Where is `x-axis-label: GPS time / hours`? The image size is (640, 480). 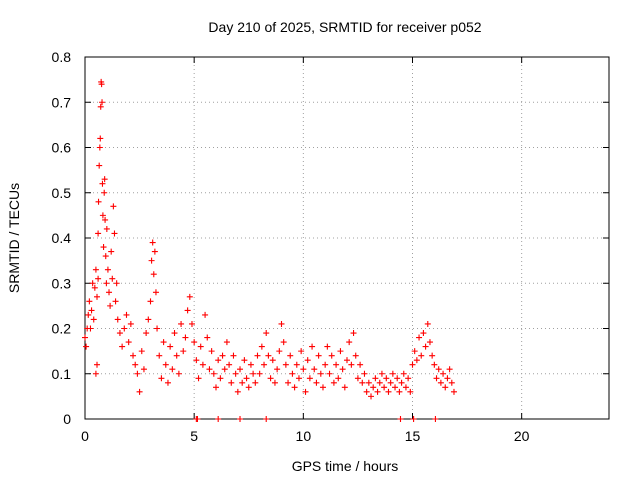
x-axis-label: GPS time / hours is located at coordinates (345, 466).